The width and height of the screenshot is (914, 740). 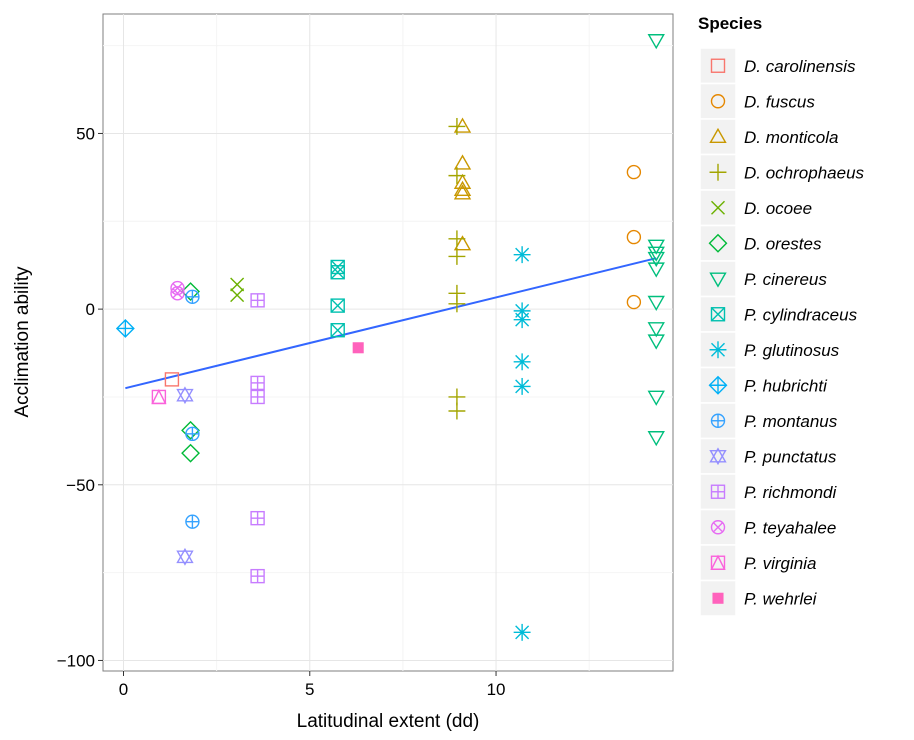 I want to click on legend-label: D. orestes, so click(x=783, y=243).